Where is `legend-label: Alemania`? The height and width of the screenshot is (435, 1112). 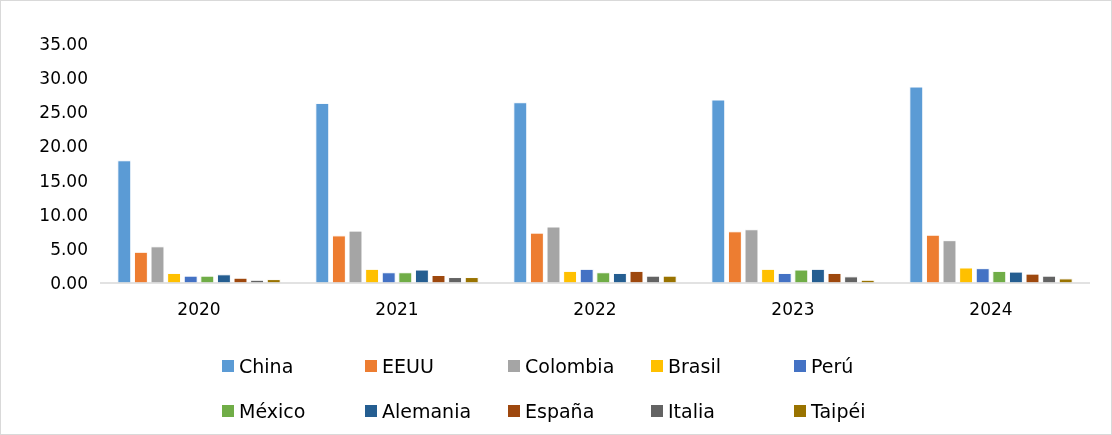 legend-label: Alemania is located at coordinates (427, 410).